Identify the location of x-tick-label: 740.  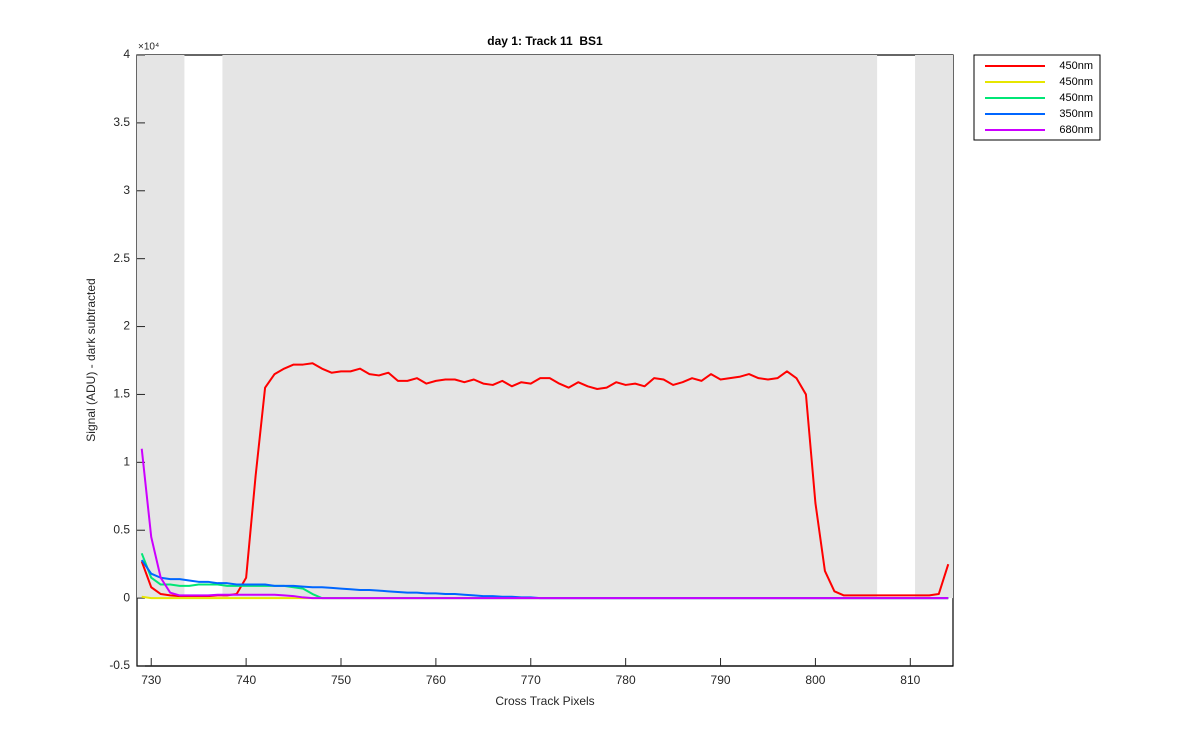
(246, 680).